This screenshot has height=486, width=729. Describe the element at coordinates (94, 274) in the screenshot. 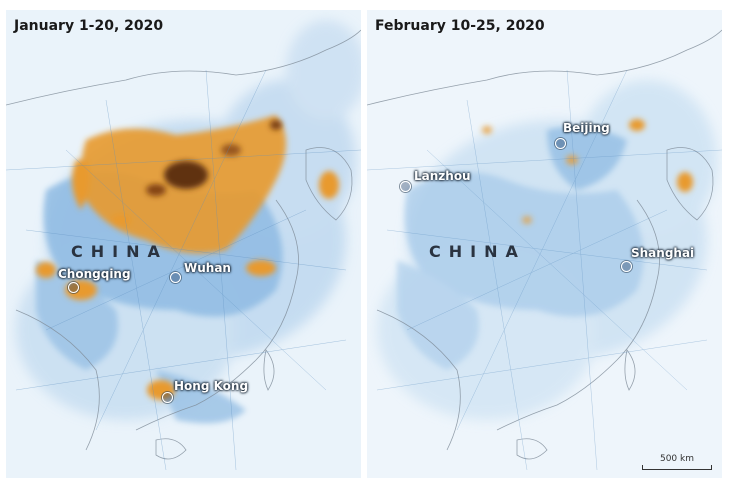

I see `city-label: Chongqing` at that location.